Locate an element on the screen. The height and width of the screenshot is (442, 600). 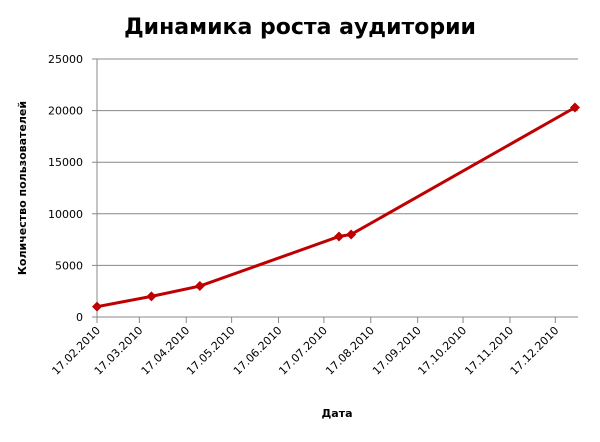
y-tick-label: 10000 is located at coordinates (65, 214).